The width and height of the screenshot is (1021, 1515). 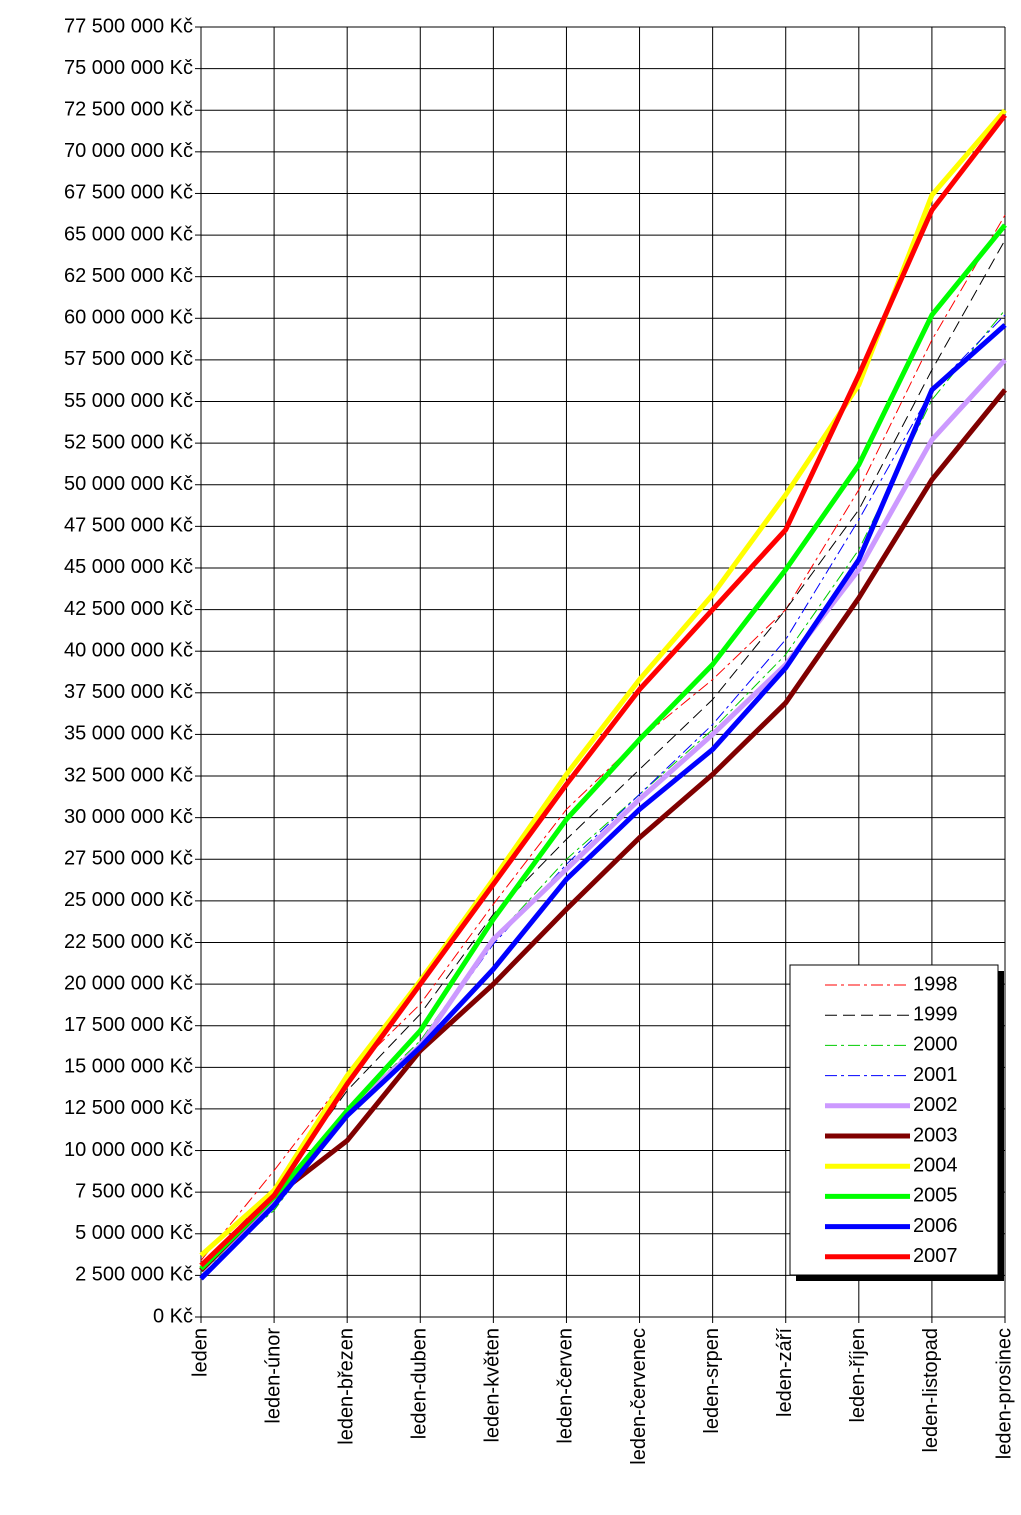 What do you see at coordinates (200, 1352) in the screenshot?
I see `x-tick-label: leden` at bounding box center [200, 1352].